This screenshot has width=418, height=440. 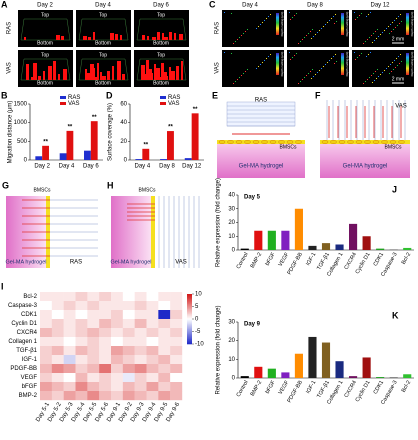 I want to click on column-label: Day 12, so click(x=380, y=6).